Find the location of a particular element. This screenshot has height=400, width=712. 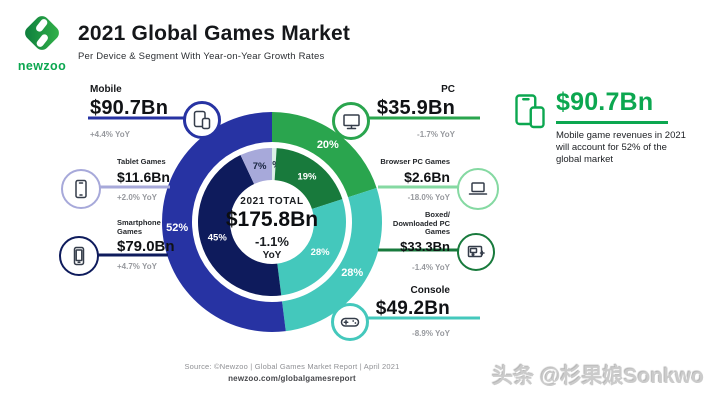

segment-smartphone-games is located at coordinates (240, 225).